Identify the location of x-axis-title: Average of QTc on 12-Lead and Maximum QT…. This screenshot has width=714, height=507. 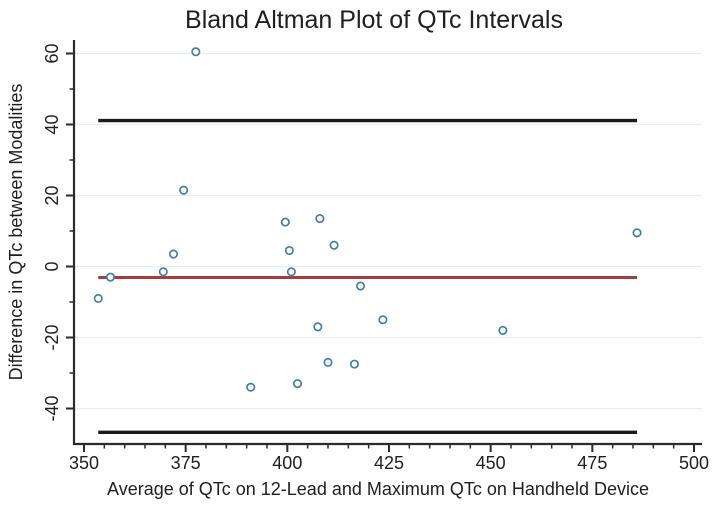
(378, 489).